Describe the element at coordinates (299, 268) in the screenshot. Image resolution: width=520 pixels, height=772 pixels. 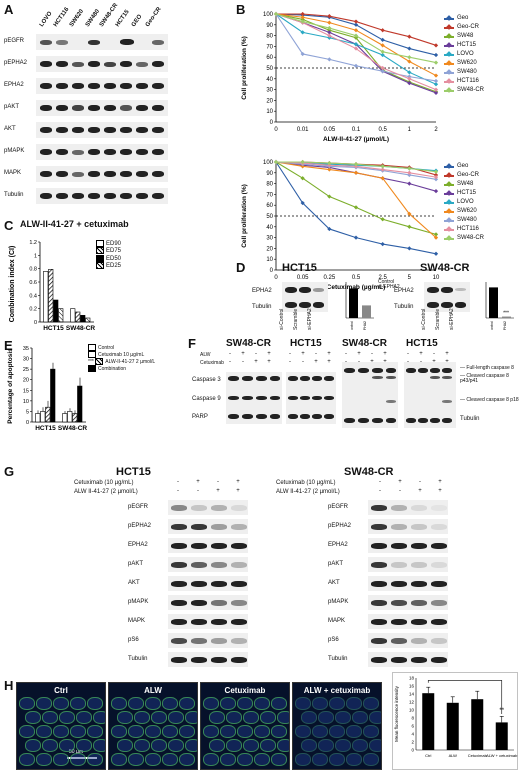
I see `d-title-left: HCT15` at that location.